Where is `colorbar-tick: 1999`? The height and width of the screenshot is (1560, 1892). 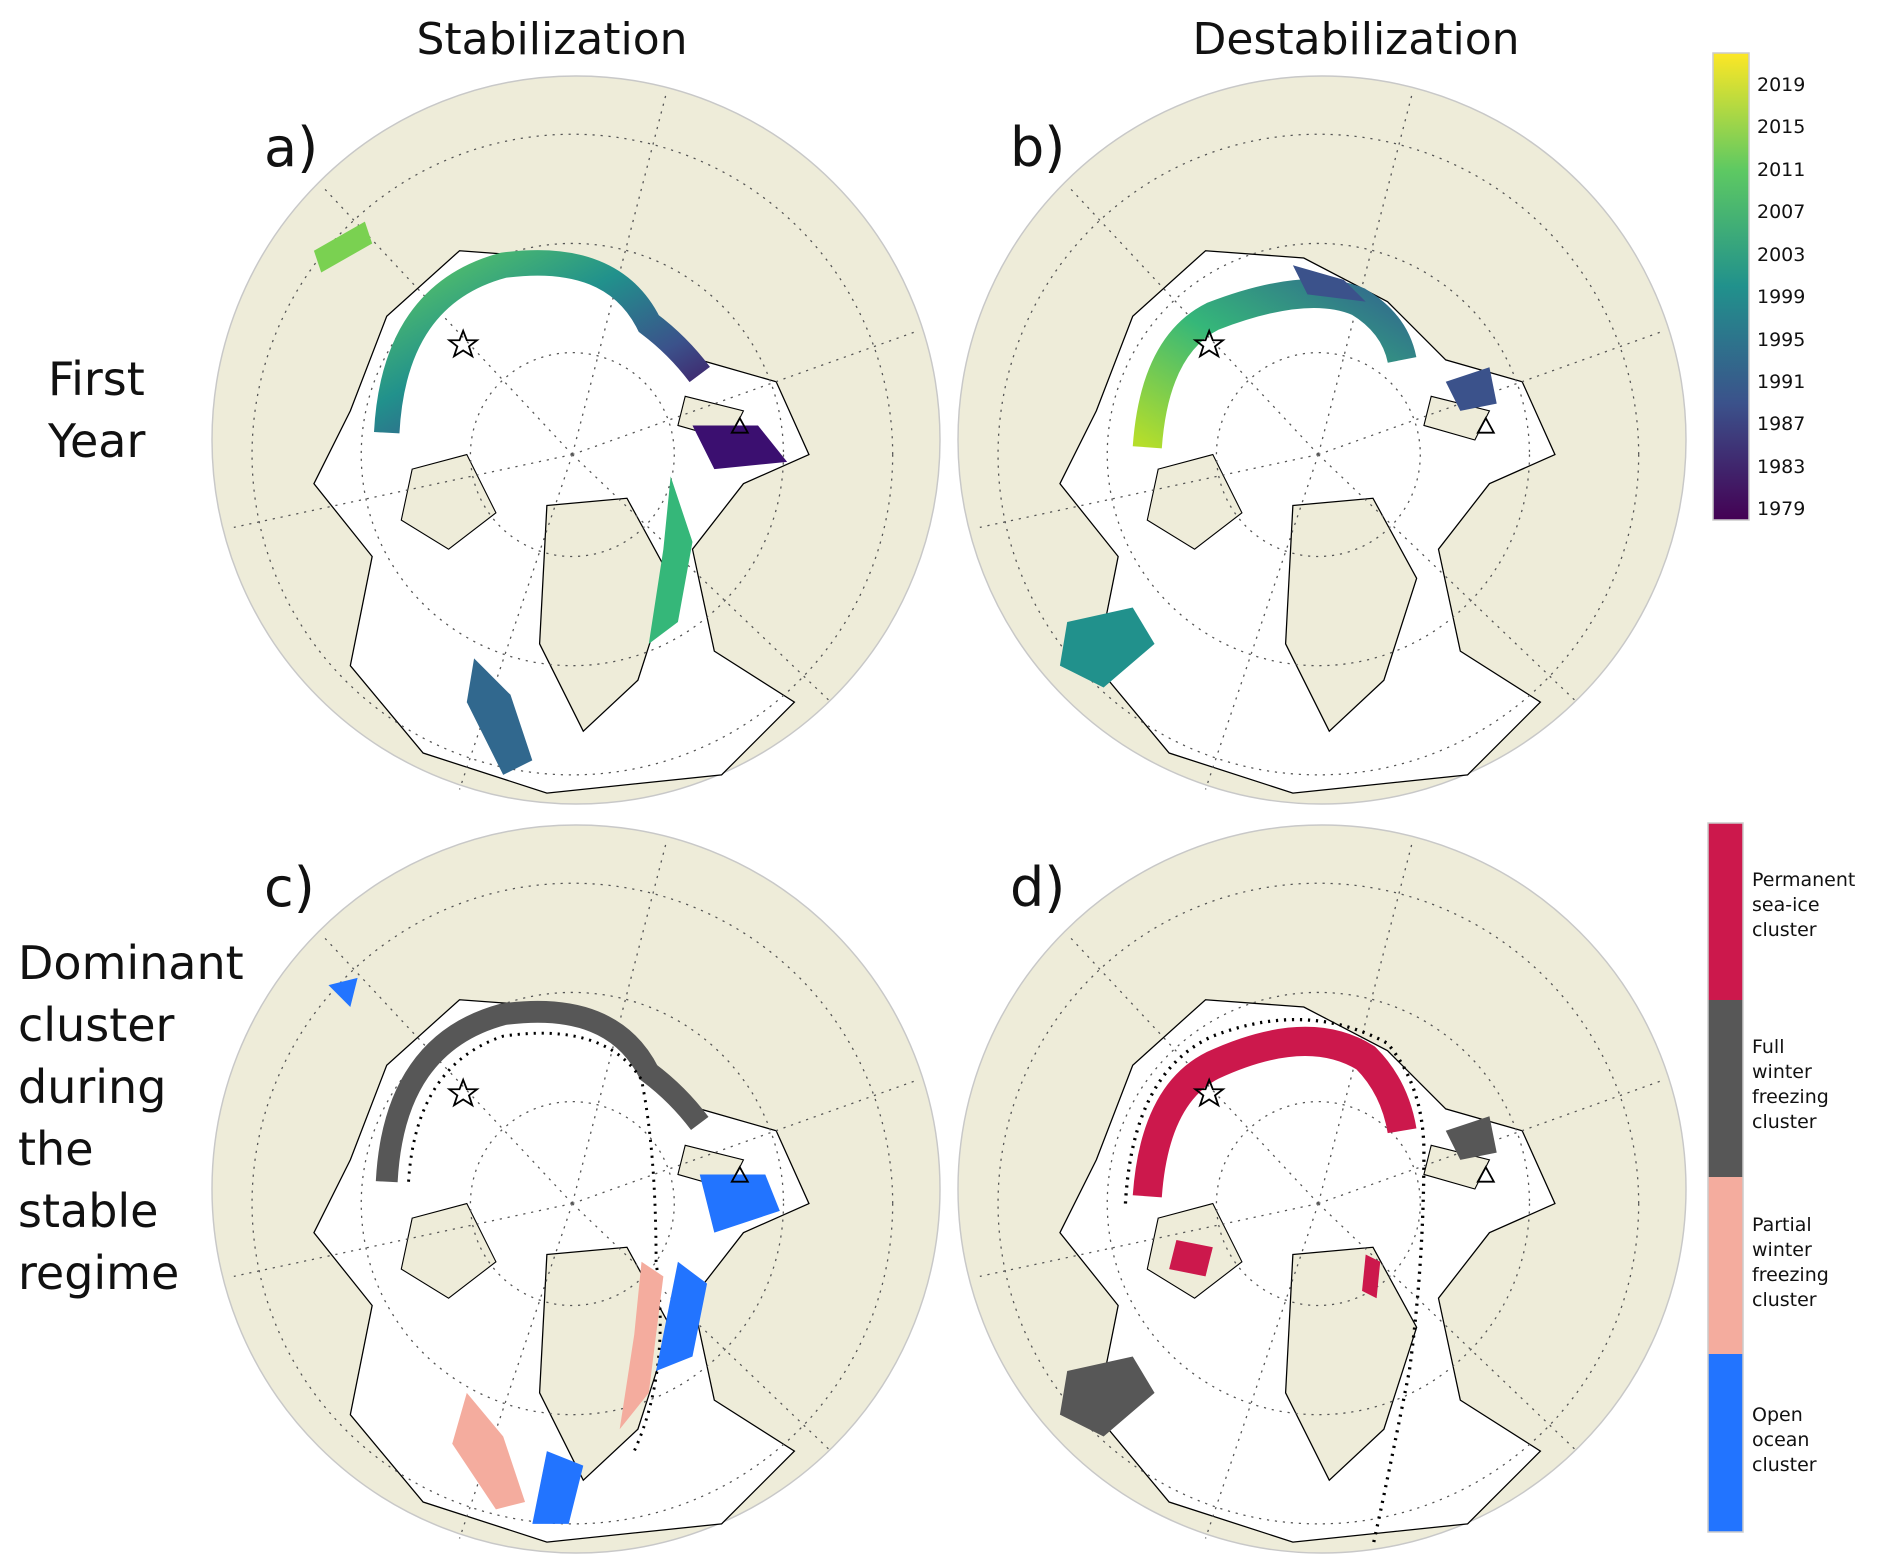 colorbar-tick: 1999 is located at coordinates (1781, 297).